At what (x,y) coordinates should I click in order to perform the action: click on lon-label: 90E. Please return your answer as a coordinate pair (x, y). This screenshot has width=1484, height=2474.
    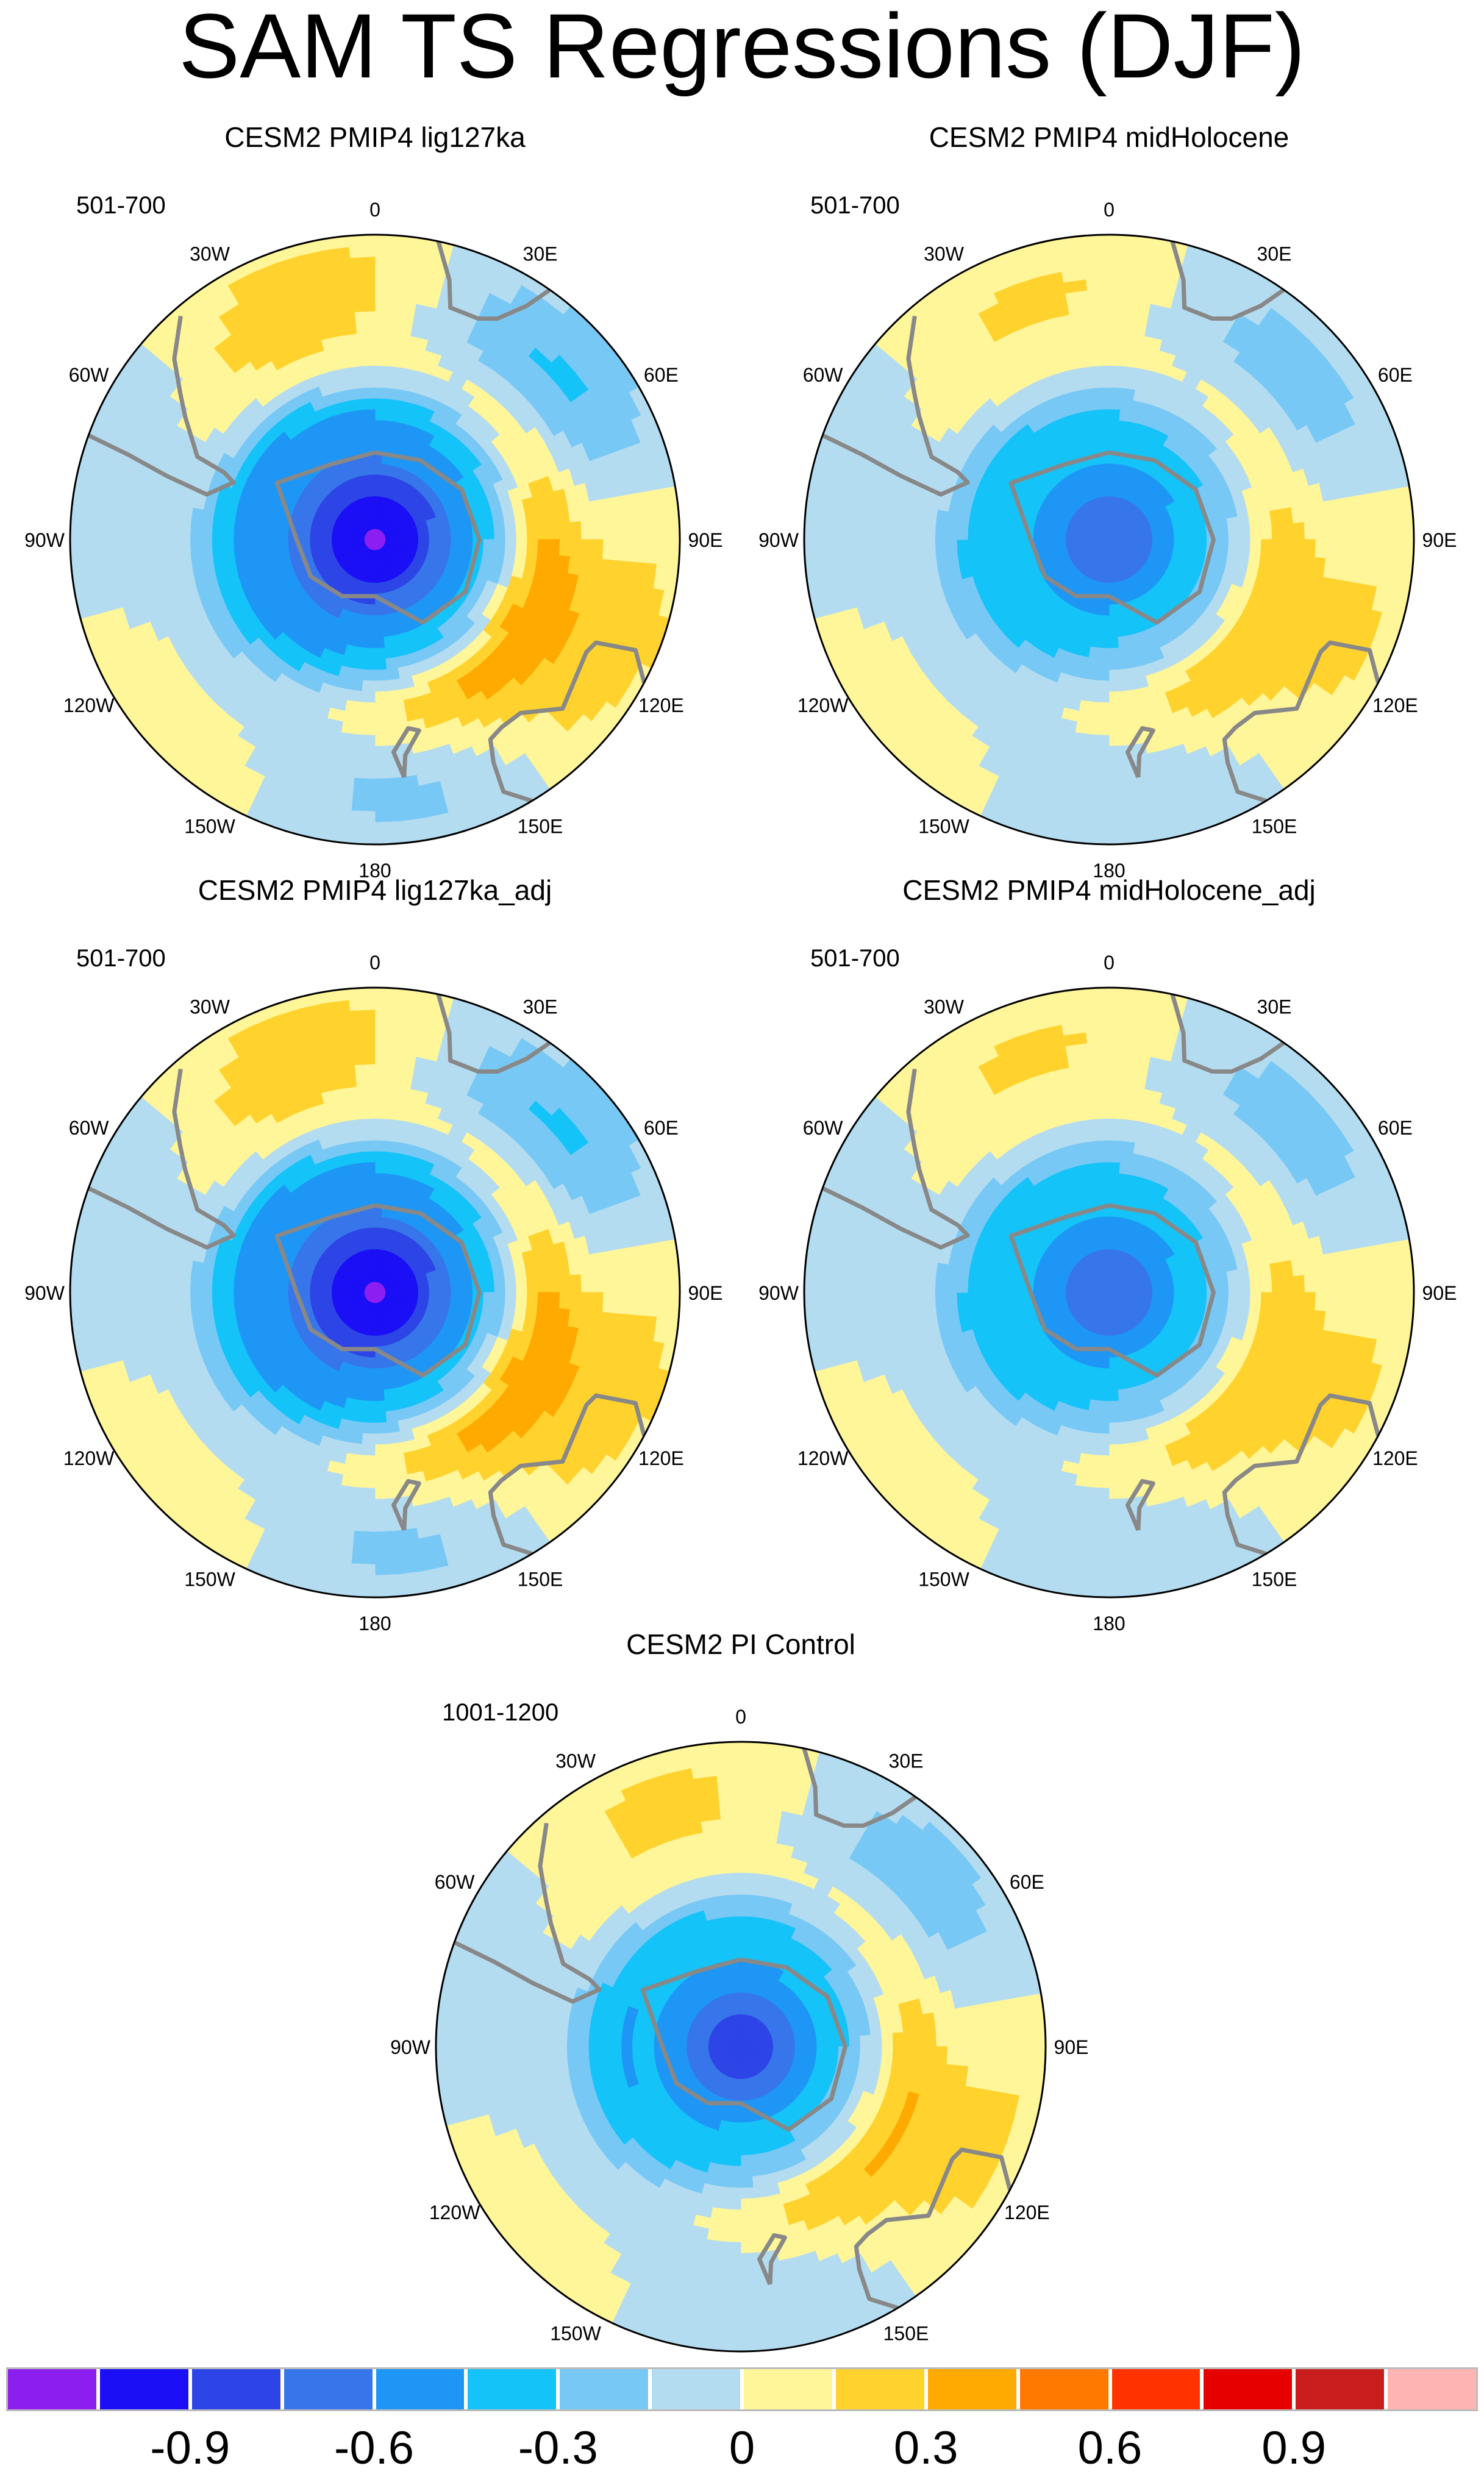
    Looking at the image, I should click on (1440, 540).